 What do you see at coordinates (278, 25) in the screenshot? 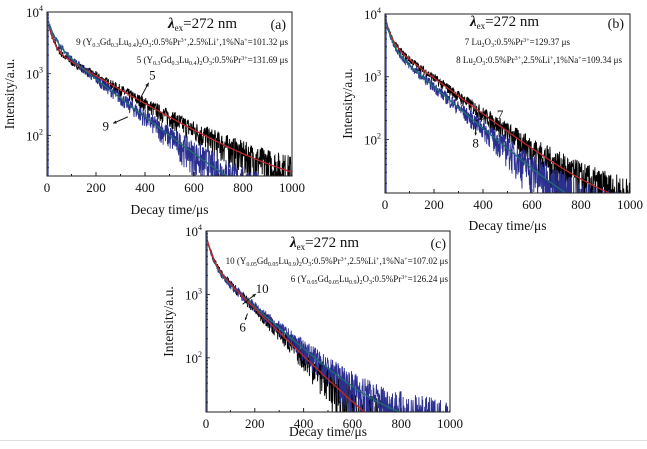
I see `panel-label: (a)` at bounding box center [278, 25].